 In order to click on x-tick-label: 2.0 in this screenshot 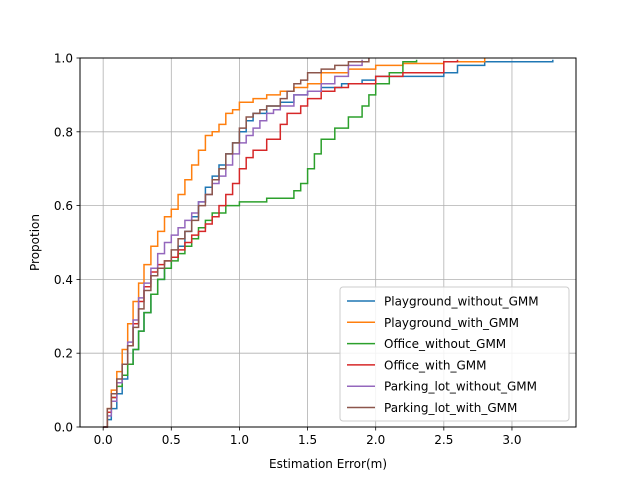, I will do `click(375, 440)`.